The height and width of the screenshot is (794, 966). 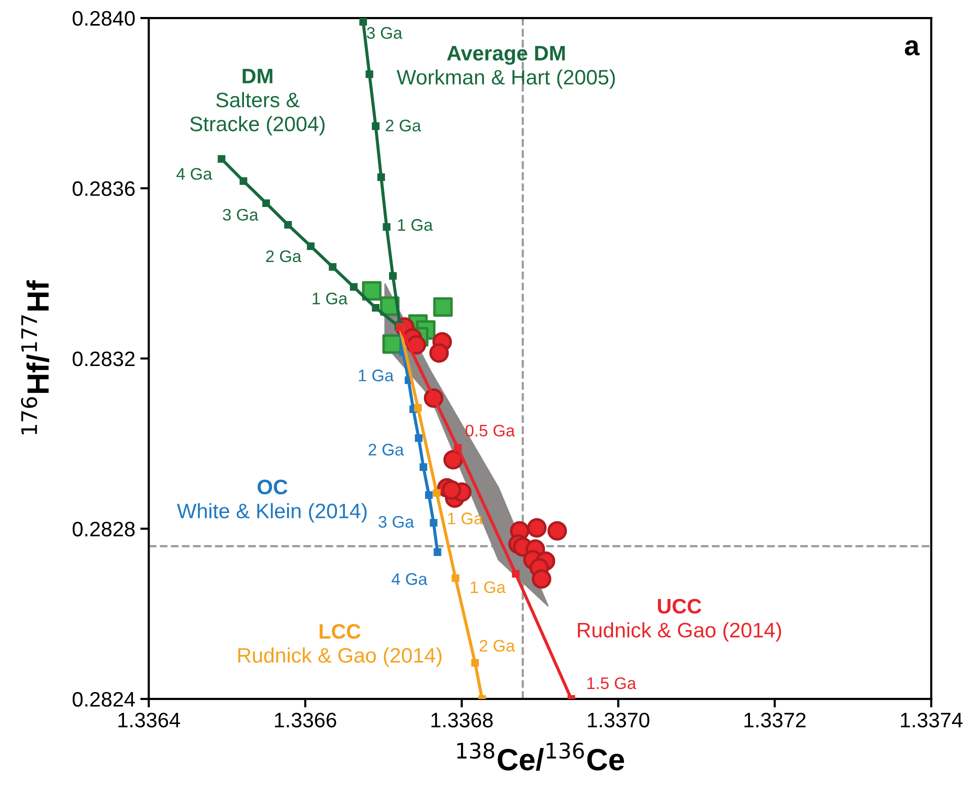 I want to click on x-tick-label: 1.3370, so click(x=619, y=720).